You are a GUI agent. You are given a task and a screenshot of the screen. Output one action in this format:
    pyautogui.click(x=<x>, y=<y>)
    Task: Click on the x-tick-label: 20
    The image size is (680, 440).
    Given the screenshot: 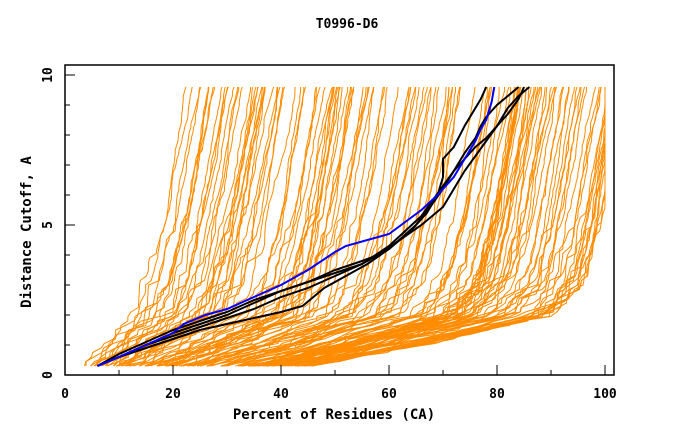 What is the action you would take?
    pyautogui.click(x=173, y=394)
    